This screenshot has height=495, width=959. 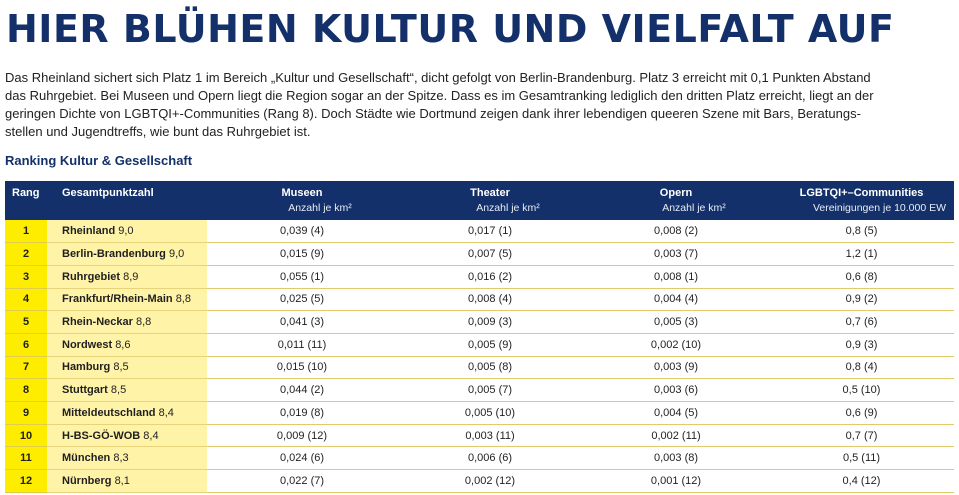 What do you see at coordinates (97, 322) in the screenshot?
I see `region-name: Rhein-Neckar` at bounding box center [97, 322].